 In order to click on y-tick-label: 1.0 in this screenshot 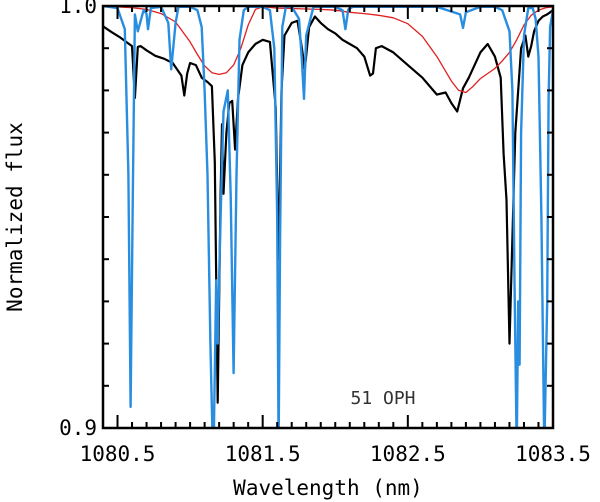, I will do `click(78, 9)`.